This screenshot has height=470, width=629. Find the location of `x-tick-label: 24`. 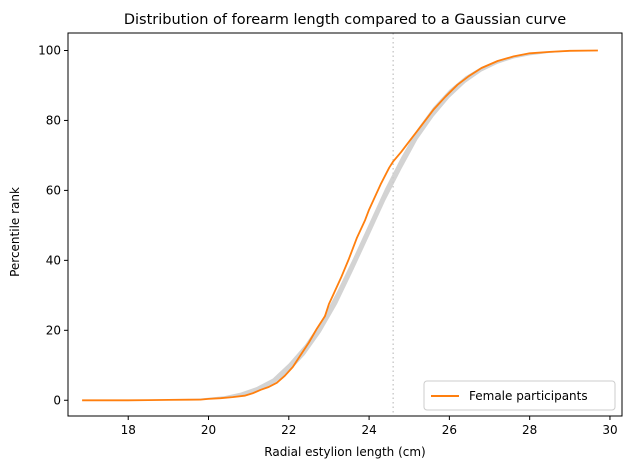

x-tick-label: 24 is located at coordinates (368, 430).